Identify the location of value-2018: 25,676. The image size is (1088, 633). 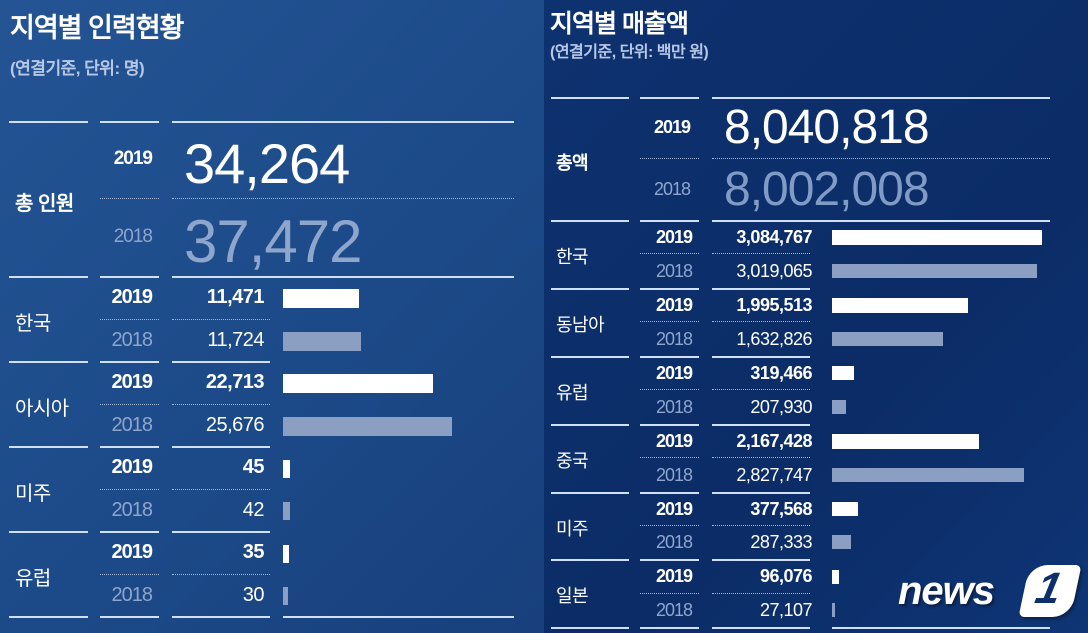
(235, 425).